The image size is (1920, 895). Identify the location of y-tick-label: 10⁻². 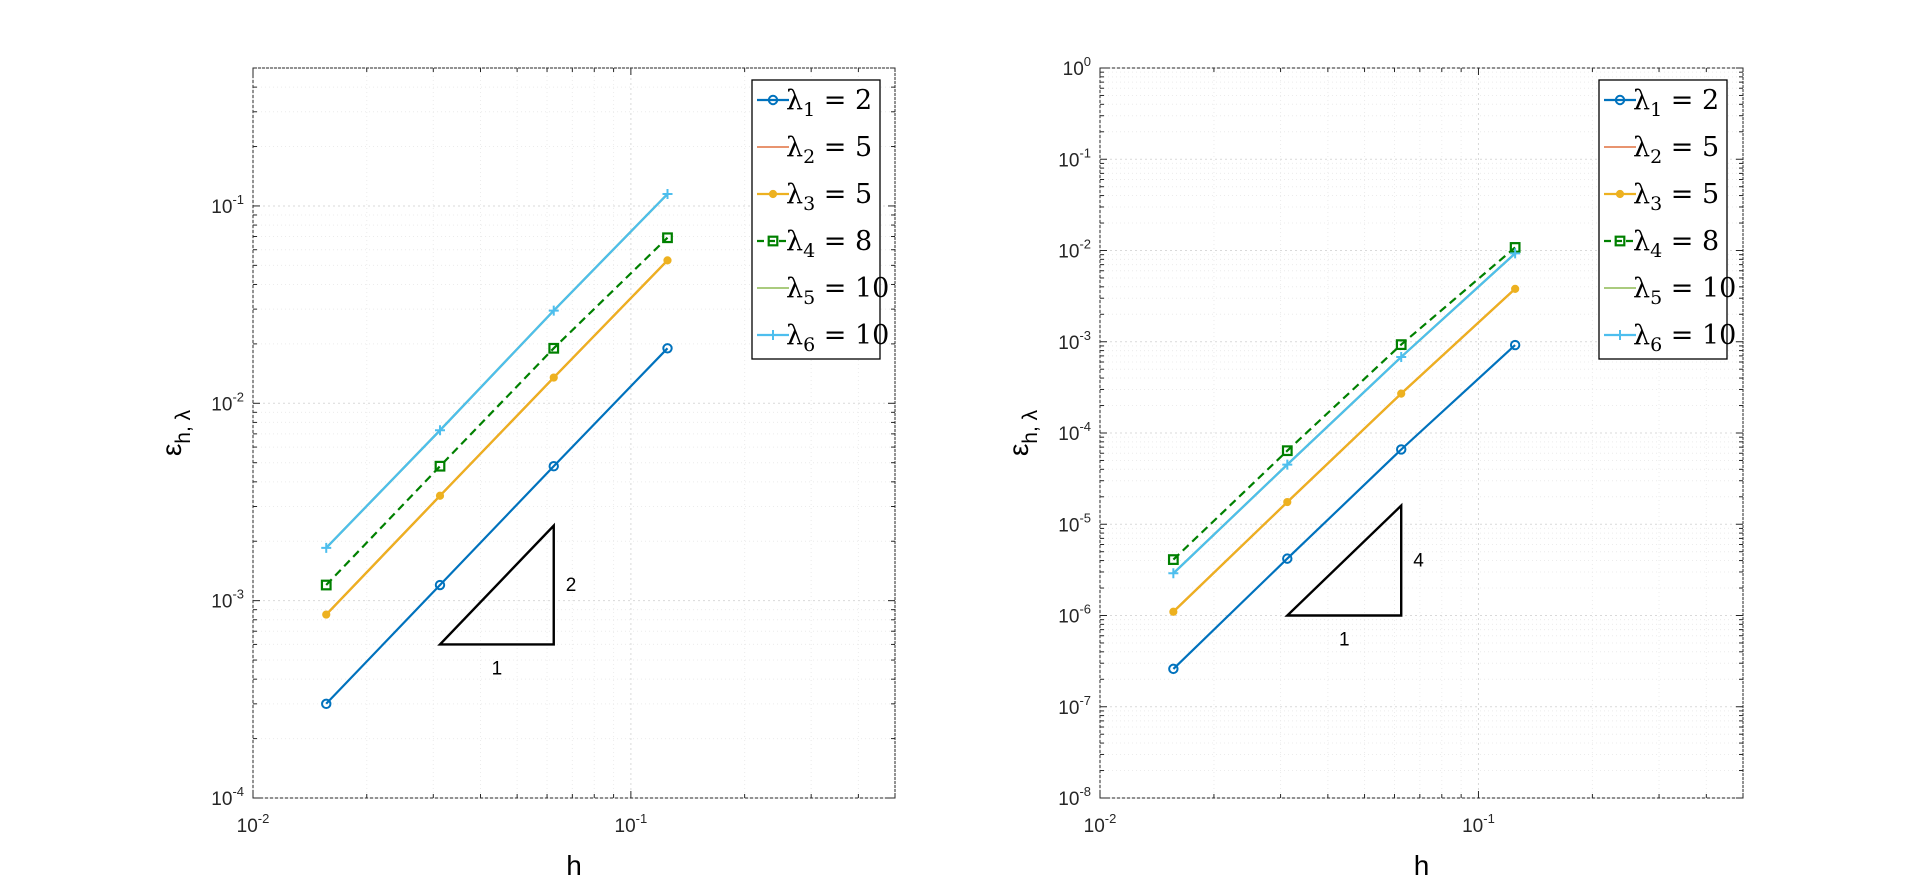
(1074, 250).